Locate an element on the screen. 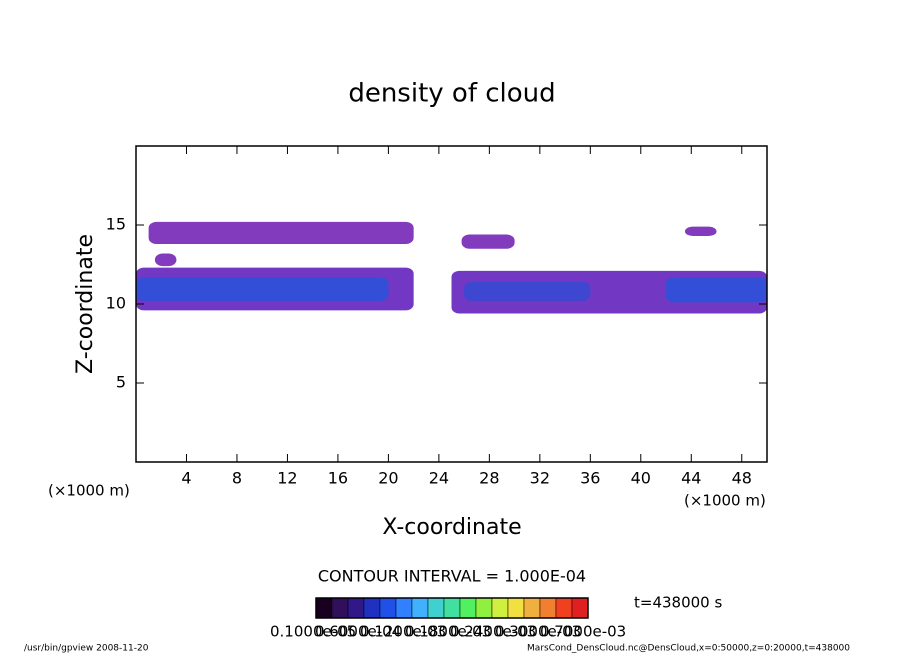  footer: /usr/bin/gpview 2008-11-20 is located at coordinates (86, 649).